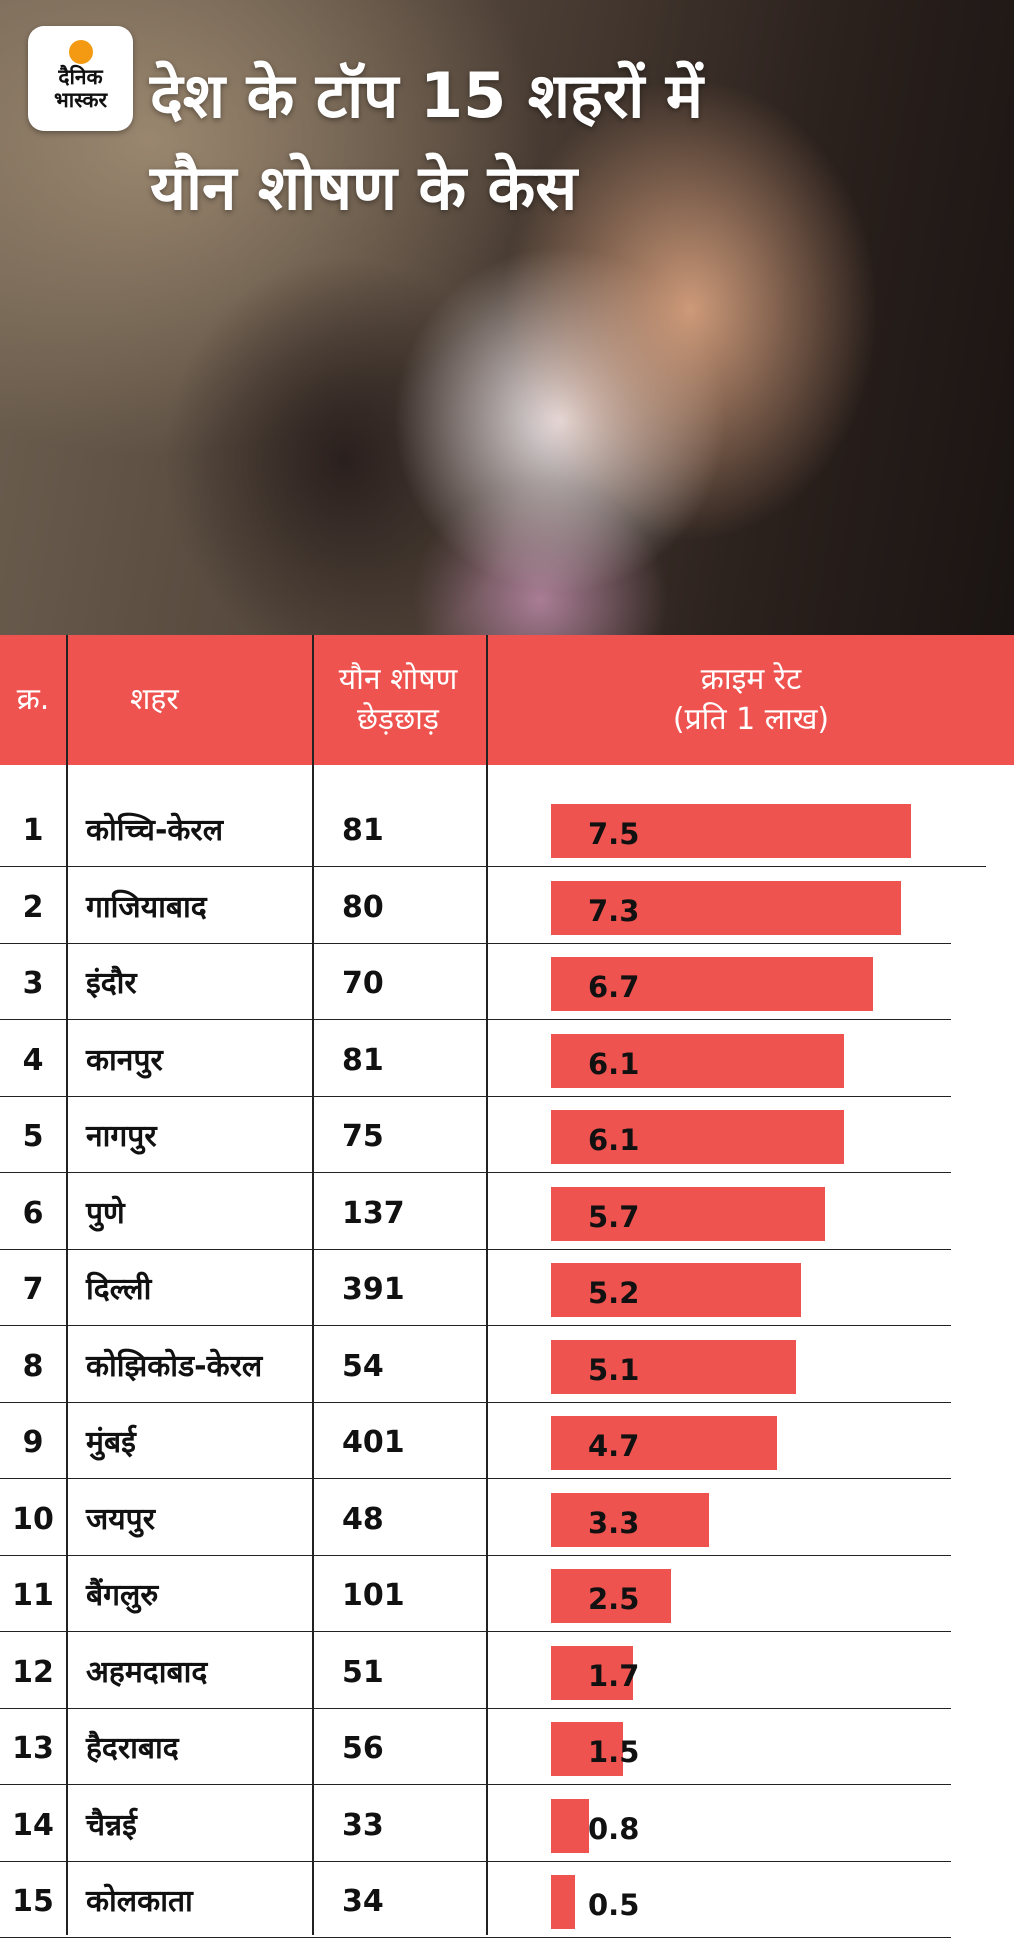  What do you see at coordinates (122, 1595) in the screenshot?
I see `row-city: बैंगलुरु` at bounding box center [122, 1595].